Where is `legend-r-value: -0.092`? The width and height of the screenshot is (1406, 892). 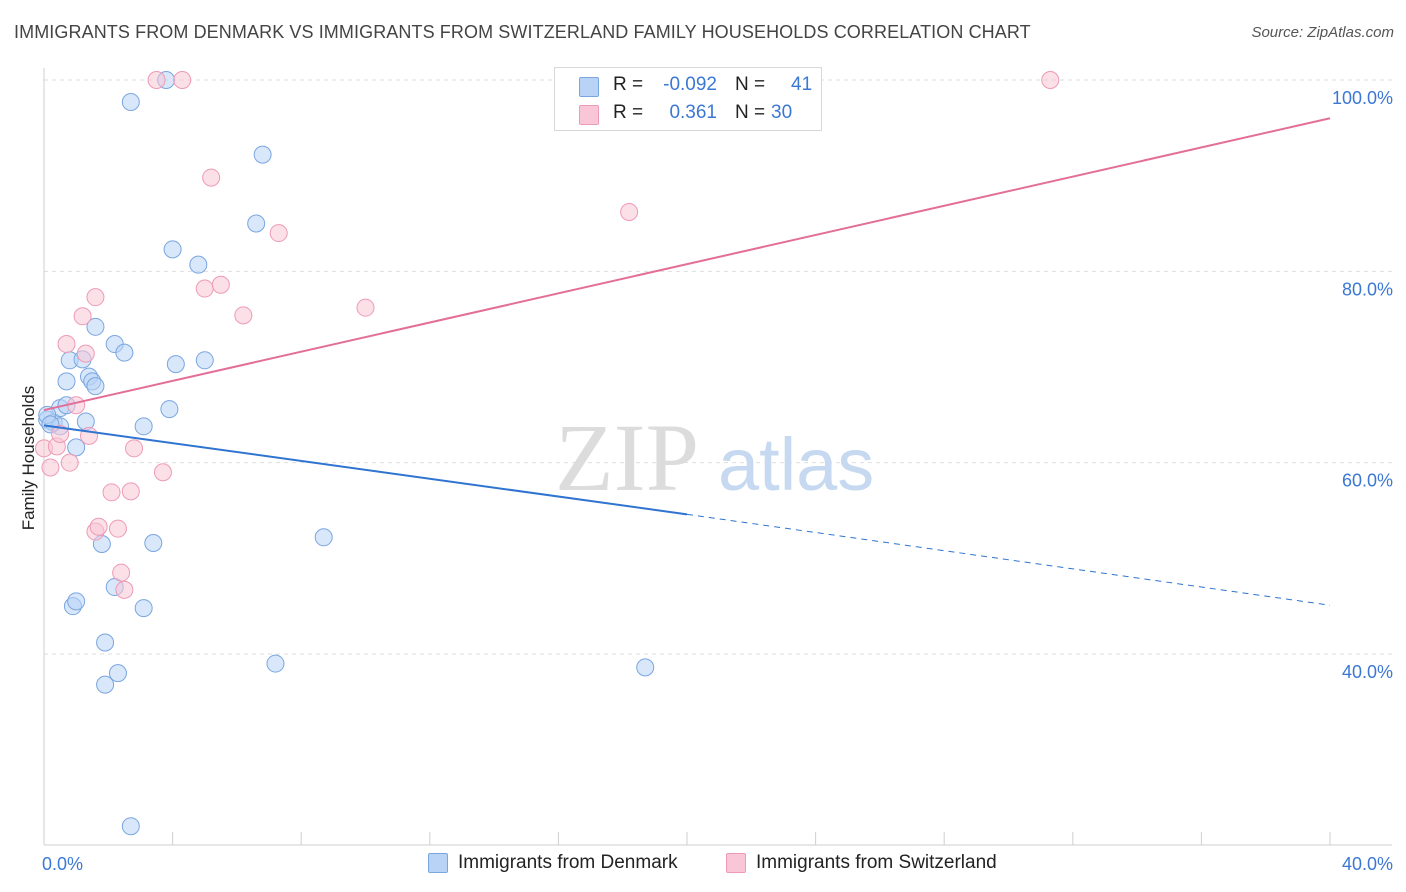
legend-r-value: -0.092 is located at coordinates (690, 84).